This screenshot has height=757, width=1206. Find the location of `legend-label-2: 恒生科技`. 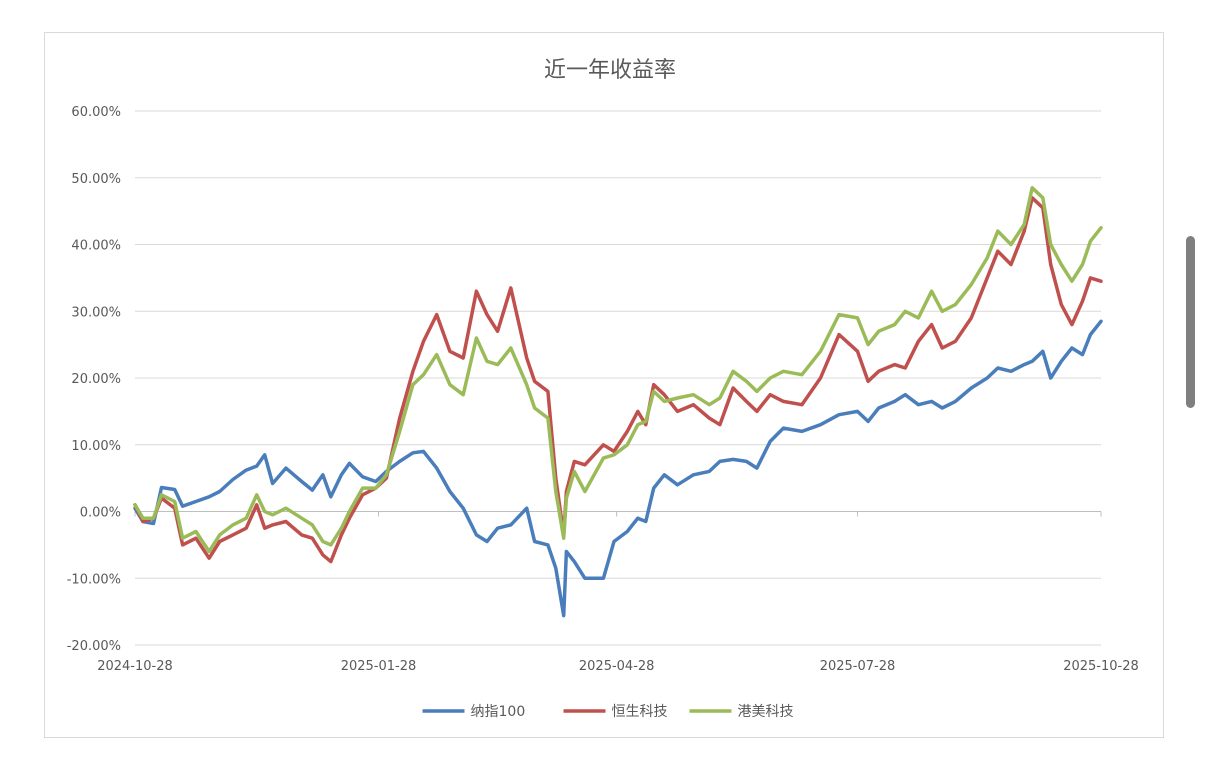

legend-label-2: 恒生科技 is located at coordinates (640, 712).